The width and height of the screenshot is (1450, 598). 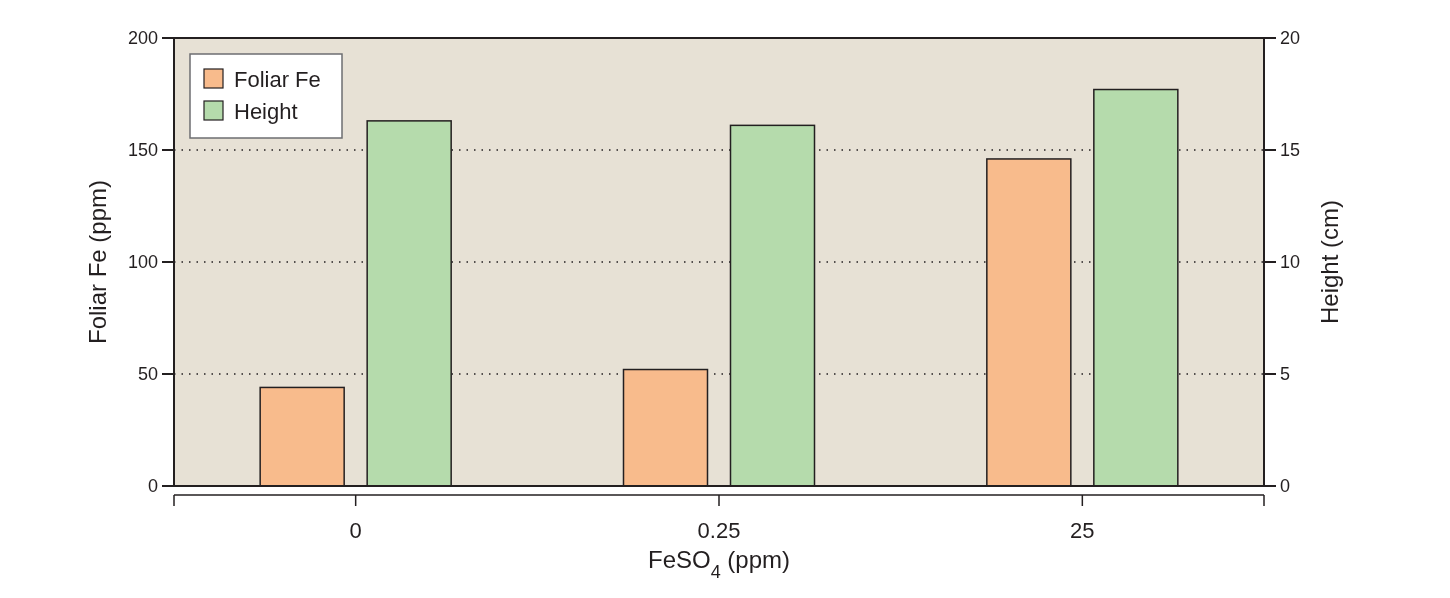 I want to click on y2-tick-label: 10, so click(x=1290, y=262).